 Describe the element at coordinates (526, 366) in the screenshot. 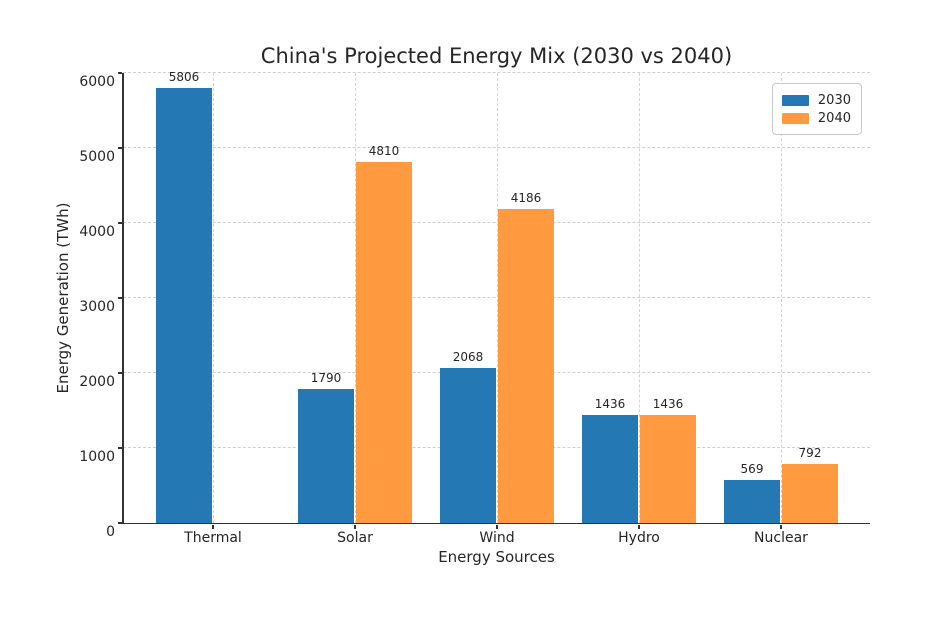

I see `bar-wind-2040` at that location.